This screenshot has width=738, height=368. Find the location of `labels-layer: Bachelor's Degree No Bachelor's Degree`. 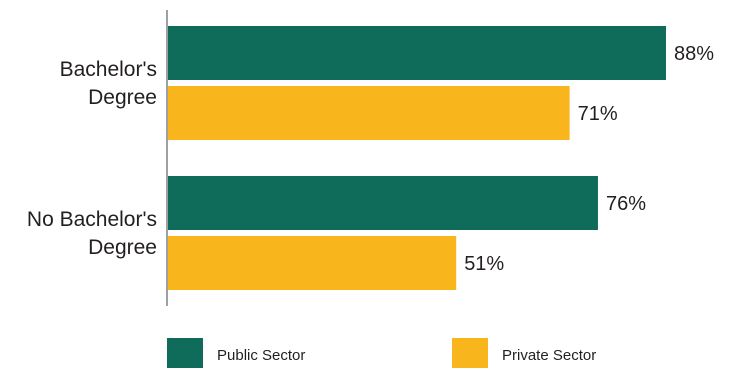

labels-layer: Bachelor's Degree No Bachelor's Degree is located at coordinates (92, 158).